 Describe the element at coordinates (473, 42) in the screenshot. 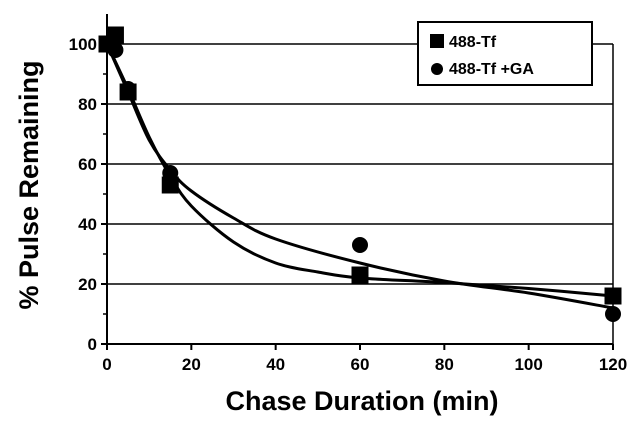

I see `legend-label-488-tf: 488-Tf` at that location.